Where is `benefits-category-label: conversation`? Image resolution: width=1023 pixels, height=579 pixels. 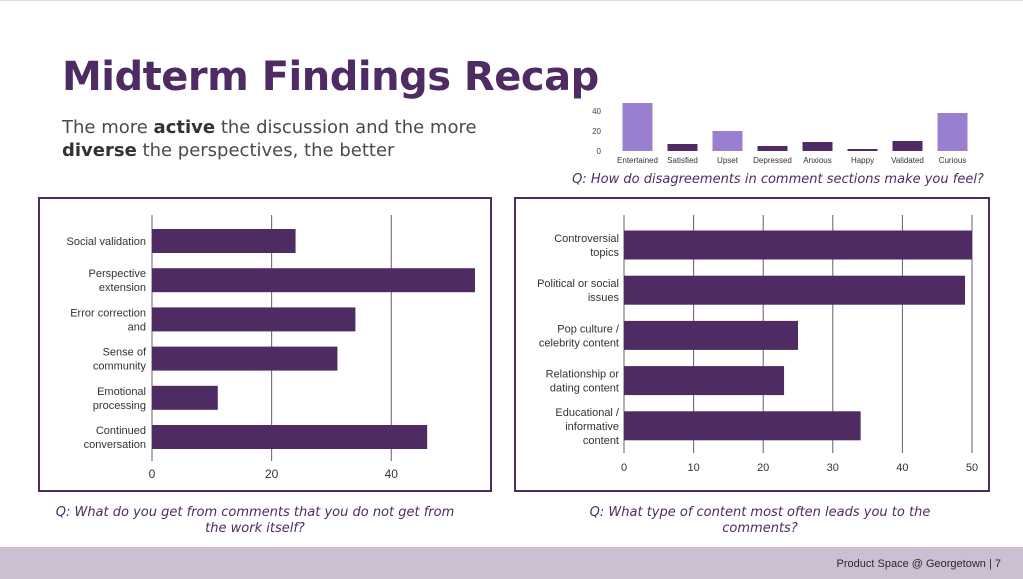 benefits-category-label: conversation is located at coordinates (115, 445).